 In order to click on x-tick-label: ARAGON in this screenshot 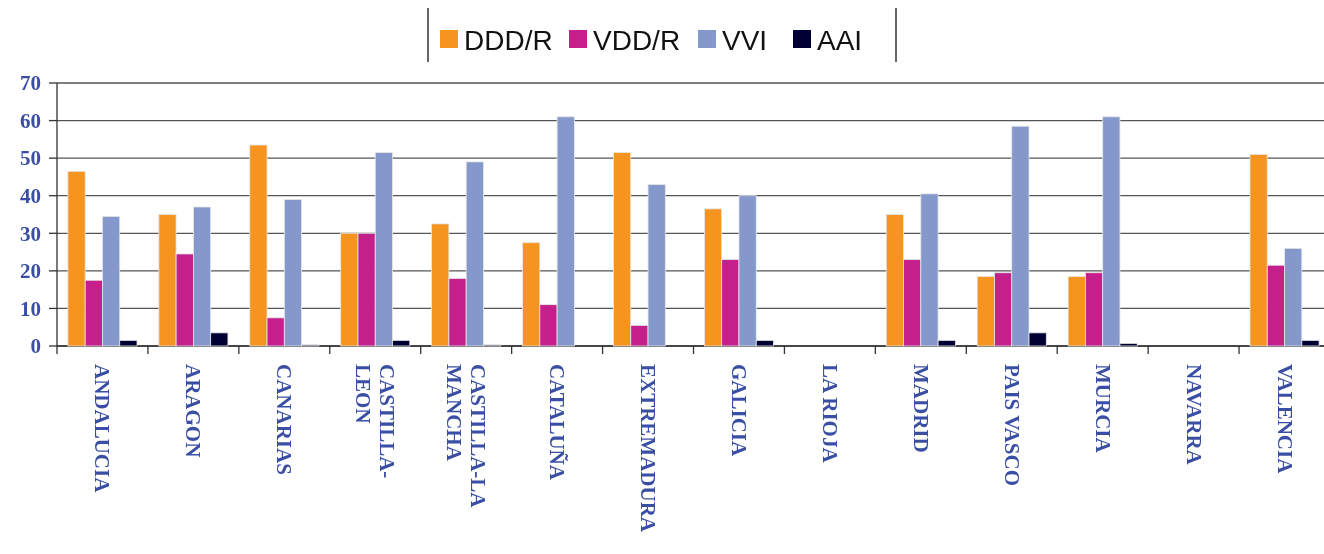, I will do `click(193, 411)`.